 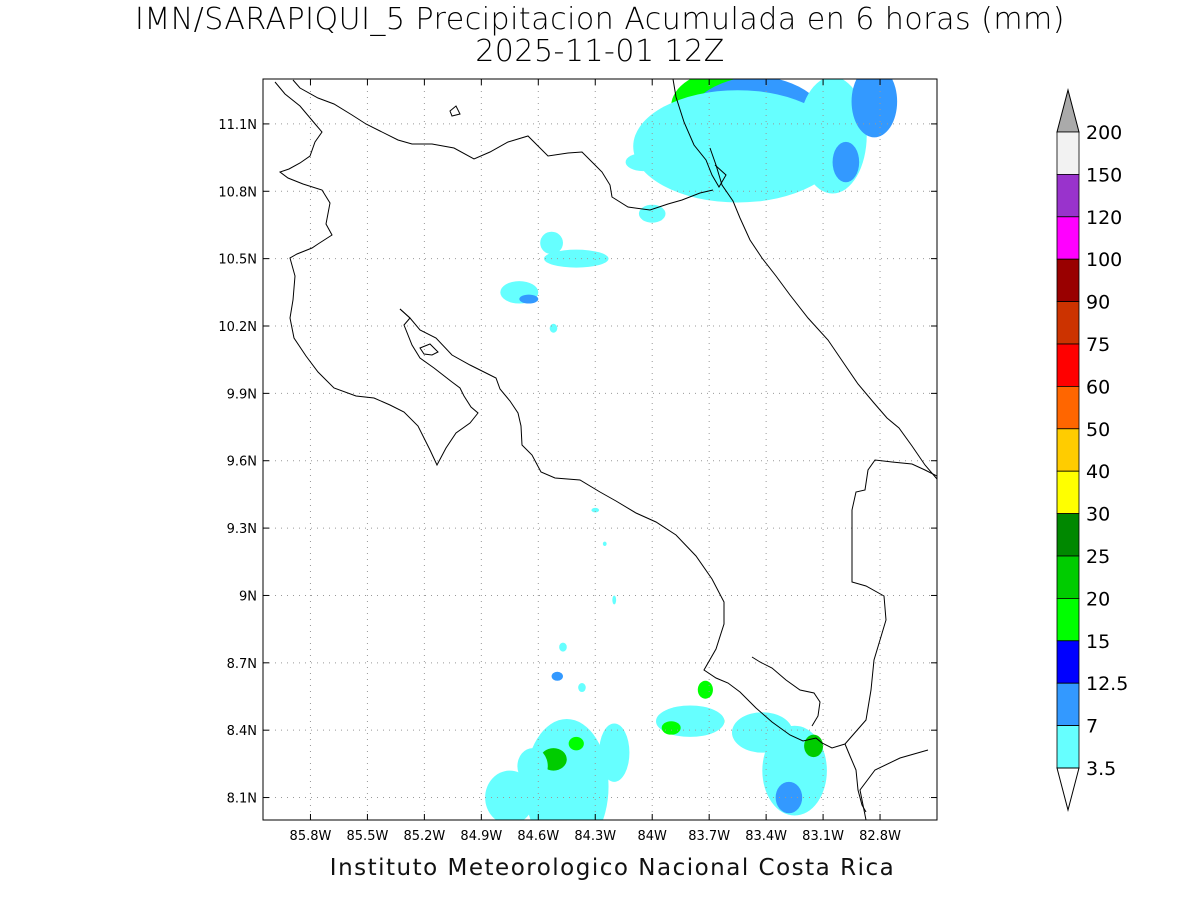 What do you see at coordinates (1098, 472) in the screenshot?
I see `colorbar-label: 40` at bounding box center [1098, 472].